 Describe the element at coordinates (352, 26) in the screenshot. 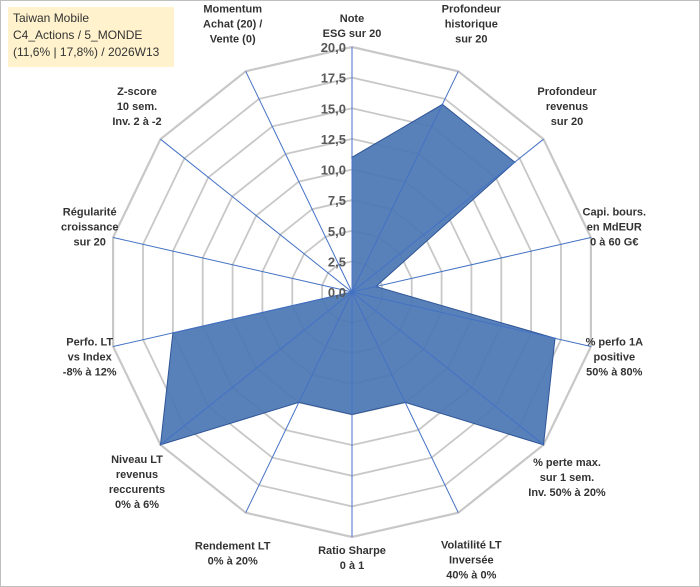

I see `axis-label-1: Note ESG sur 20` at that location.